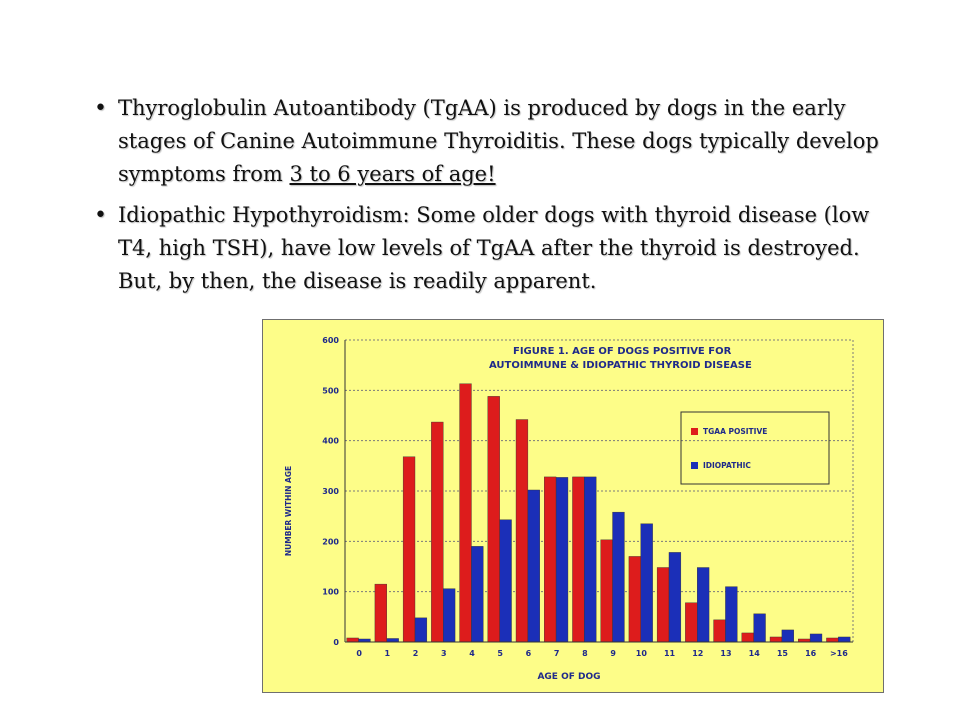 The image size is (960, 720). I want to click on x-tick-label: 13, so click(725, 653).